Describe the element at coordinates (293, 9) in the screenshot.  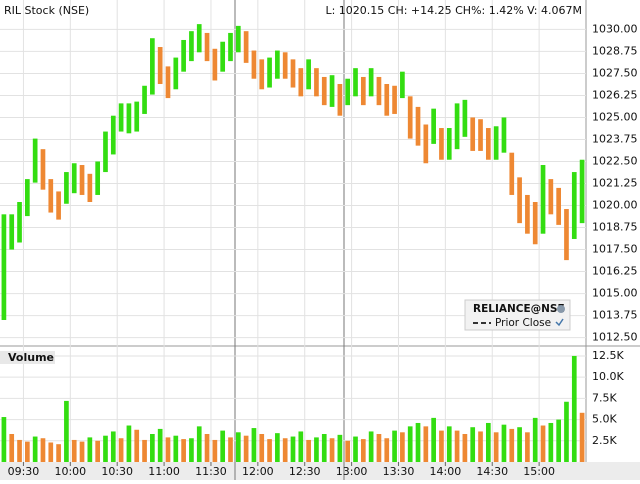
I see `header-band` at that location.